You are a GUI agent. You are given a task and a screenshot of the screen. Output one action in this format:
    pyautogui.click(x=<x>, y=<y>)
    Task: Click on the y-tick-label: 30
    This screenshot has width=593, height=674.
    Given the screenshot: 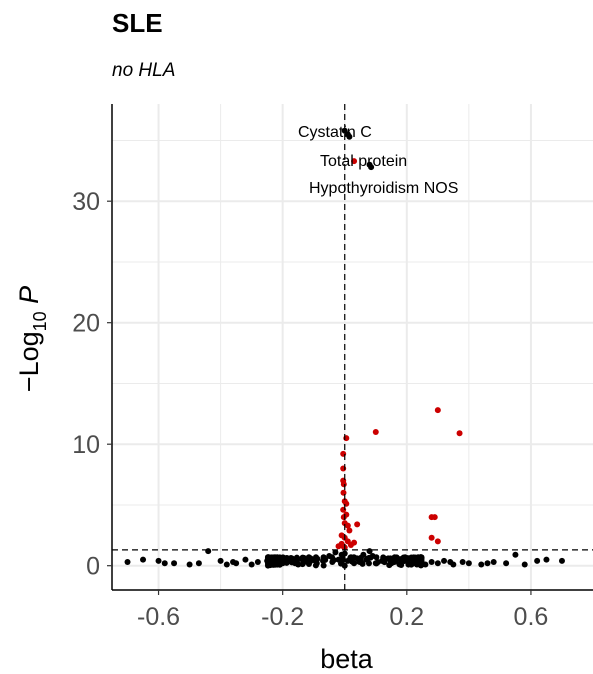 What is the action you would take?
    pyautogui.click(x=86, y=202)
    